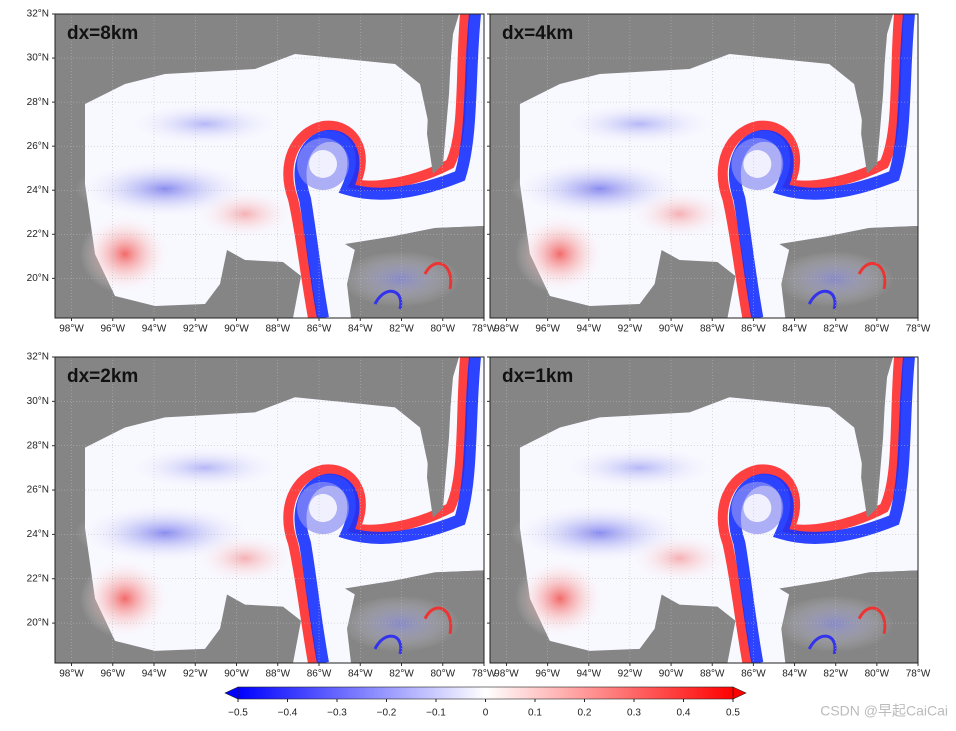 The width and height of the screenshot is (956, 731). What do you see at coordinates (634, 713) in the screenshot?
I see `colorbar-tick-label: 0.3` at bounding box center [634, 713].